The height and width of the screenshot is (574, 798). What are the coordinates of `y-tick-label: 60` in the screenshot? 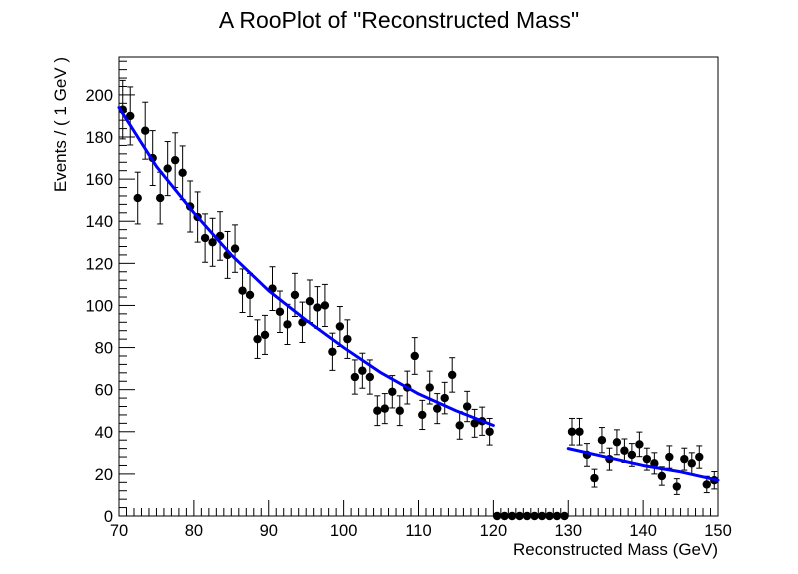 It's located at (104, 391).